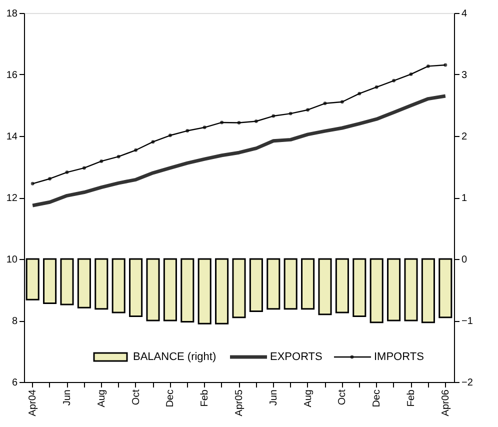 This screenshot has width=498, height=427. I want to click on x-tick-label: Apr04, so click(33, 402).